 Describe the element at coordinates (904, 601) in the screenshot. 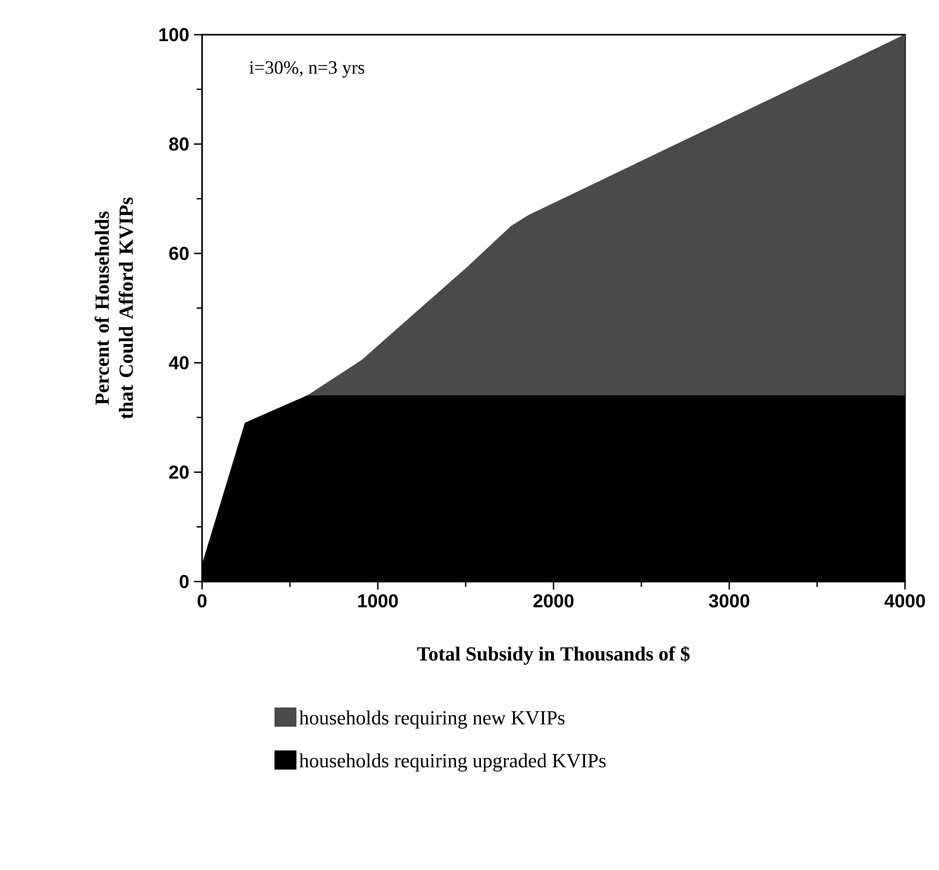

I see `x-tick-label: 4000` at that location.